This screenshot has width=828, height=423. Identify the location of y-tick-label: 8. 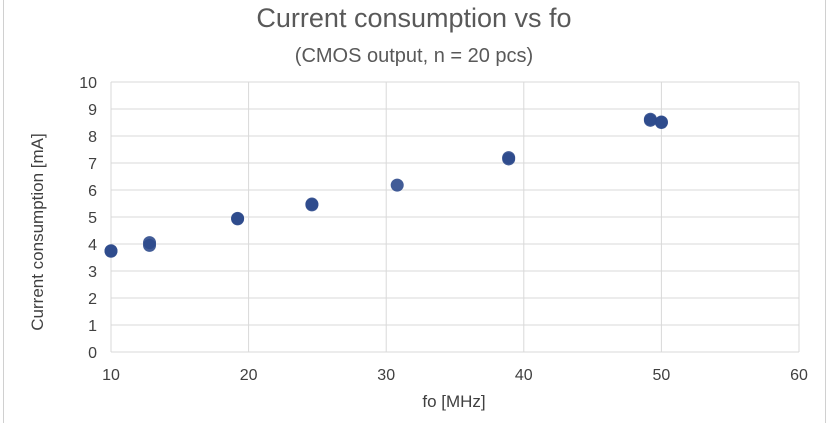
(92, 137).